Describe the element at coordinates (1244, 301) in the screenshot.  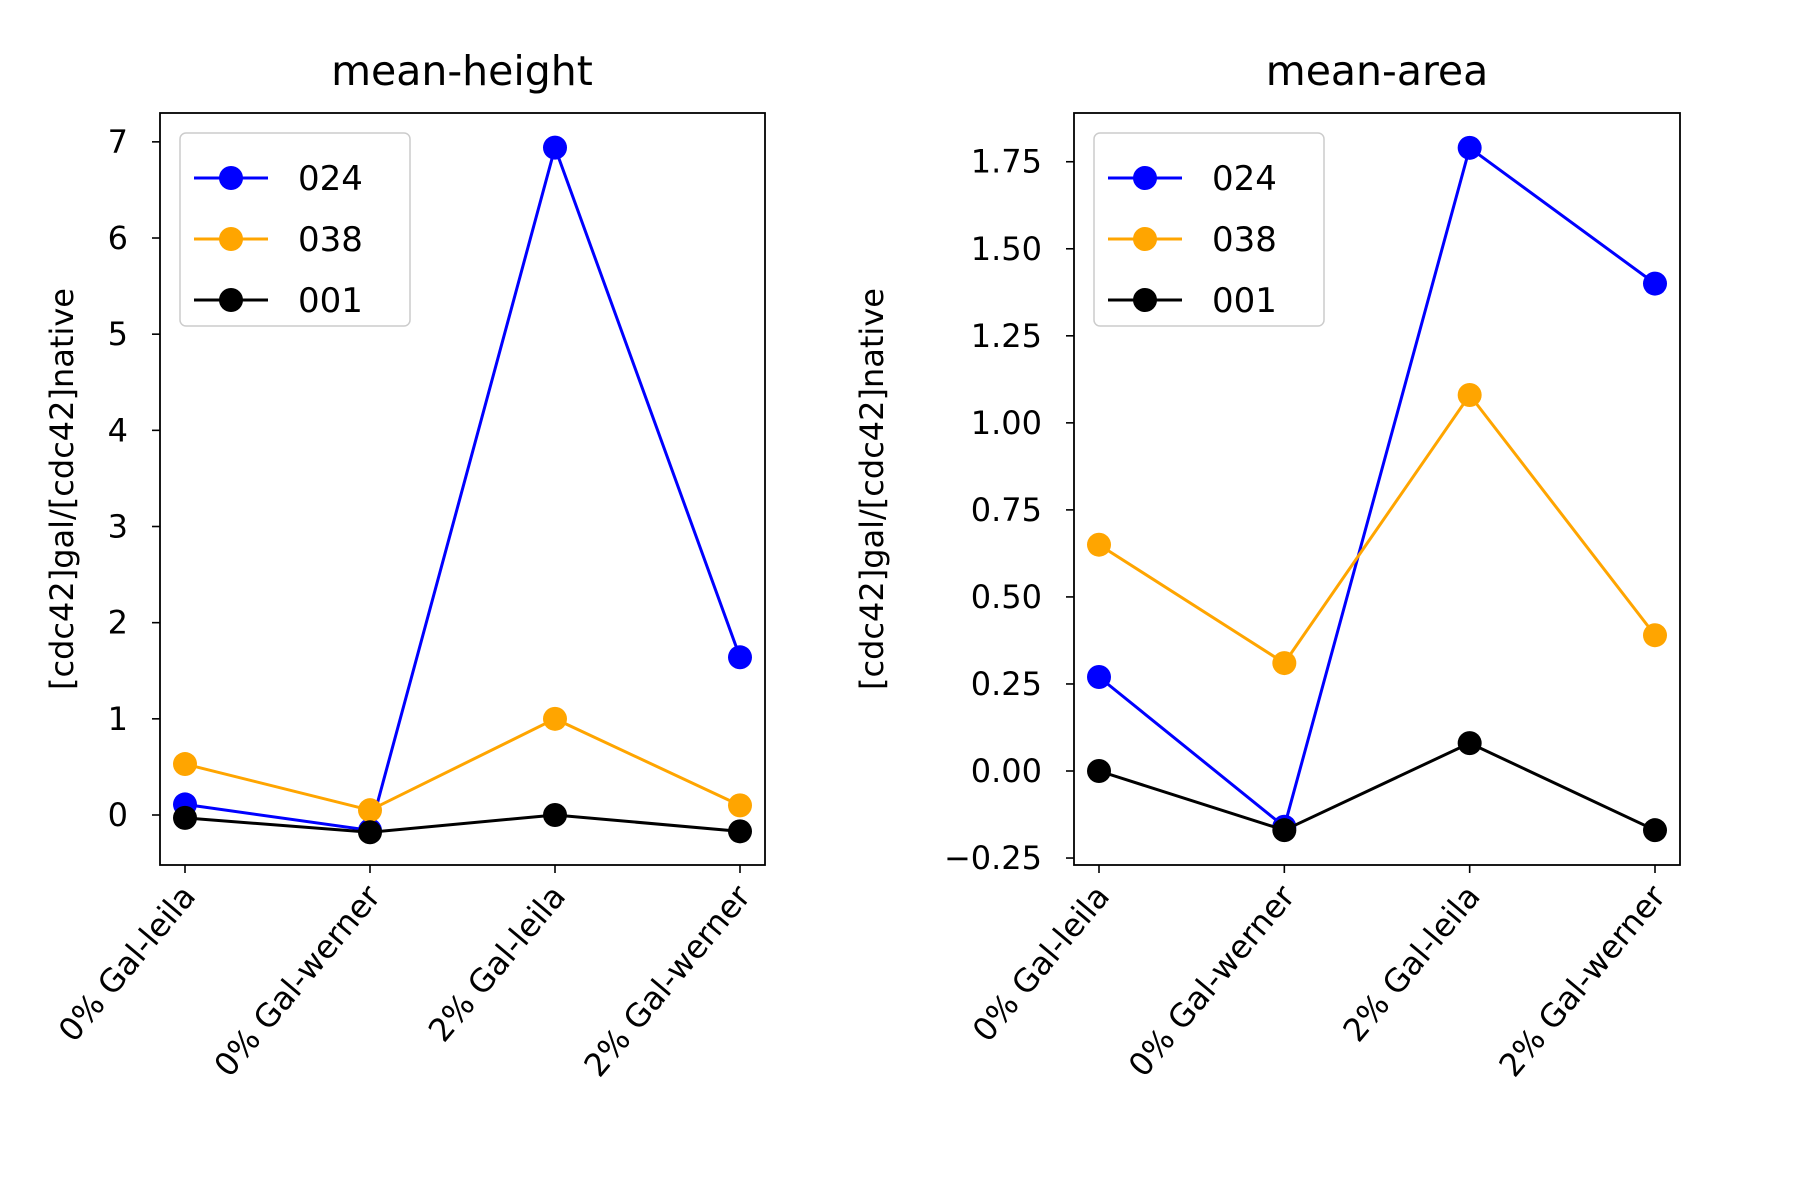
I see `chart2-legend-label-001: 001` at that location.